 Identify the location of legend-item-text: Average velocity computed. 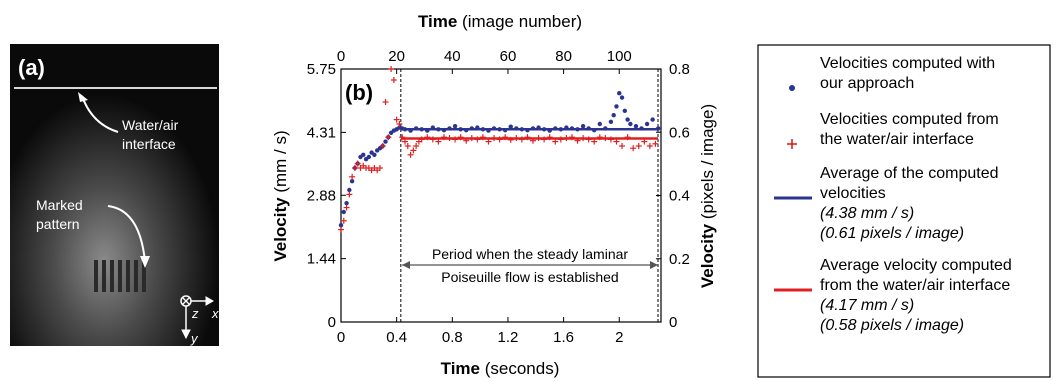
(916, 265).